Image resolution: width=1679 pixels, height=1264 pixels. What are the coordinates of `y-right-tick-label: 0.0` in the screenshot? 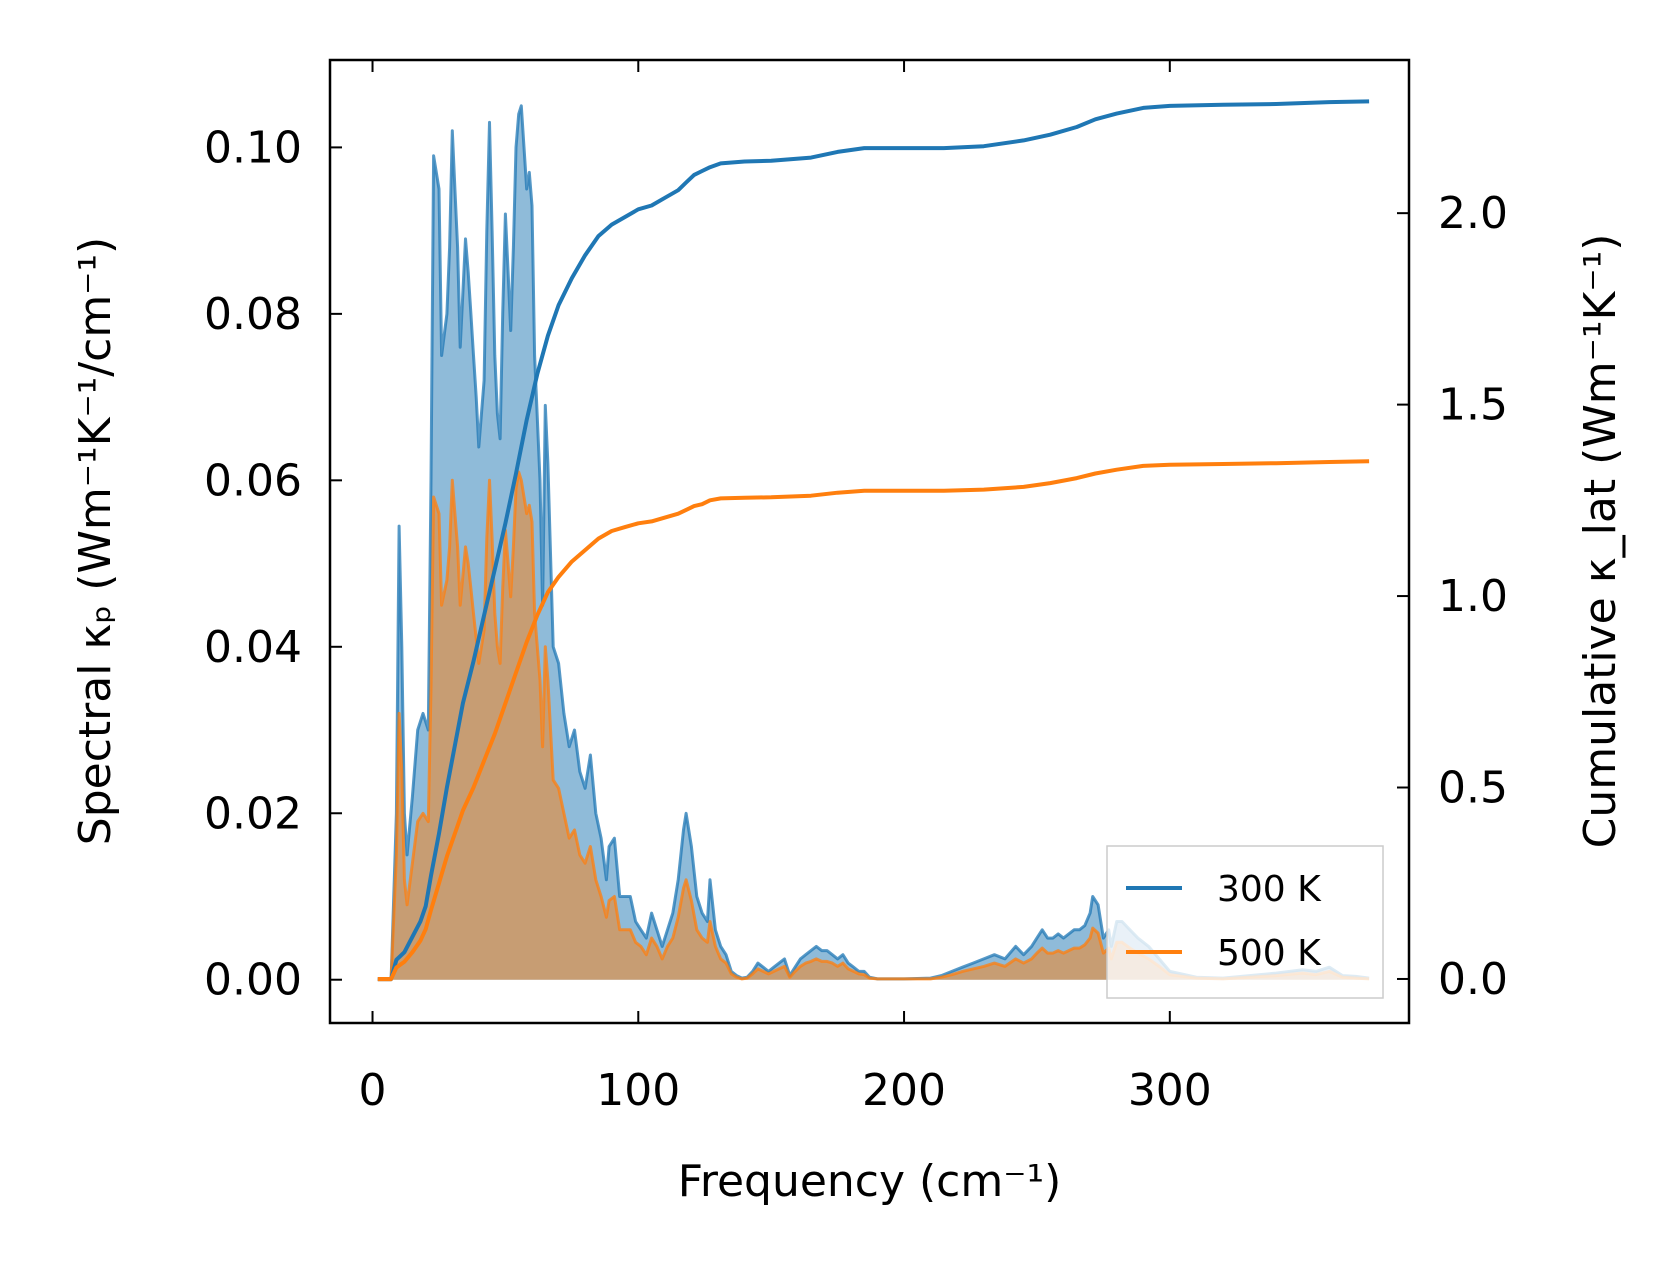 It's located at (1473, 979).